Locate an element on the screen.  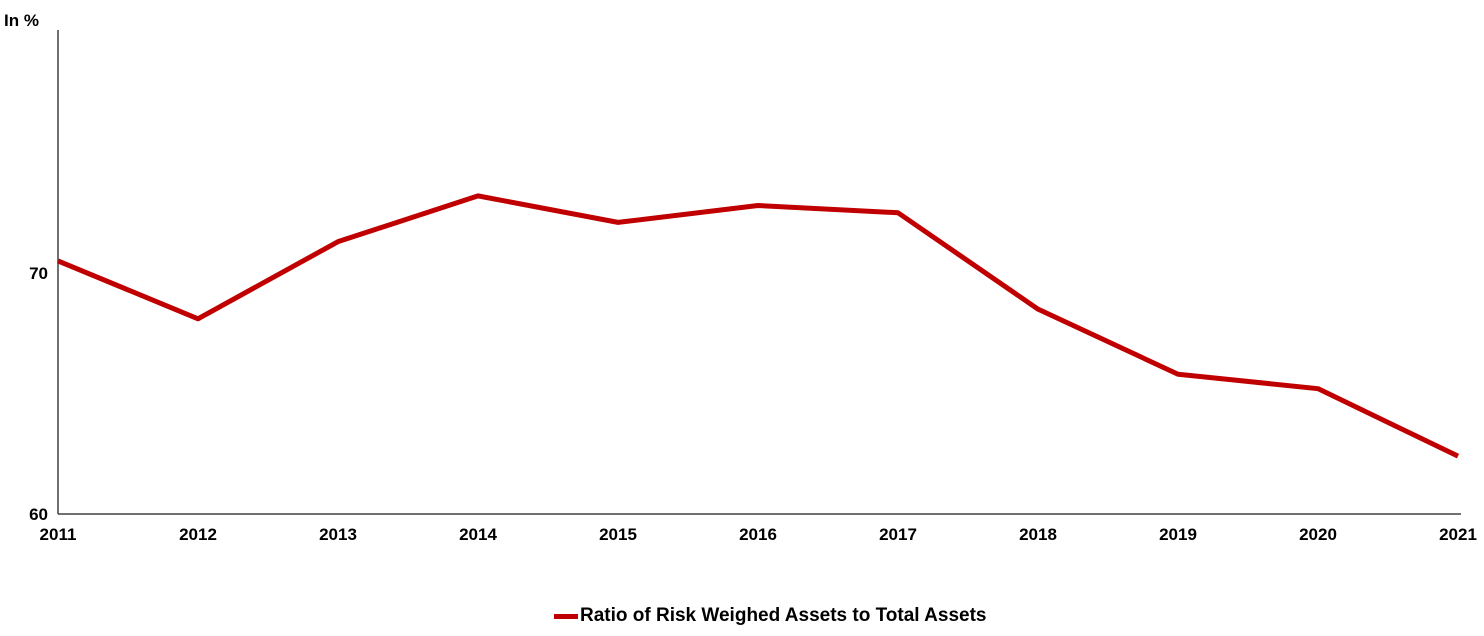
y-axis-unit-label: In % is located at coordinates (21, 20).